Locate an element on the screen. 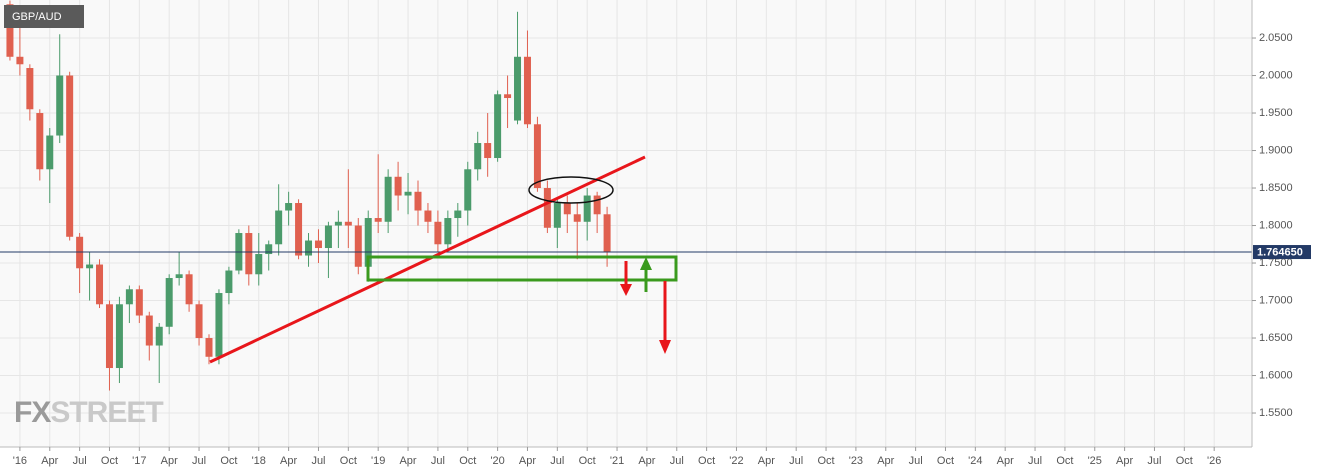 The image size is (1323, 473). current-price-box is located at coordinates (1282, 252).